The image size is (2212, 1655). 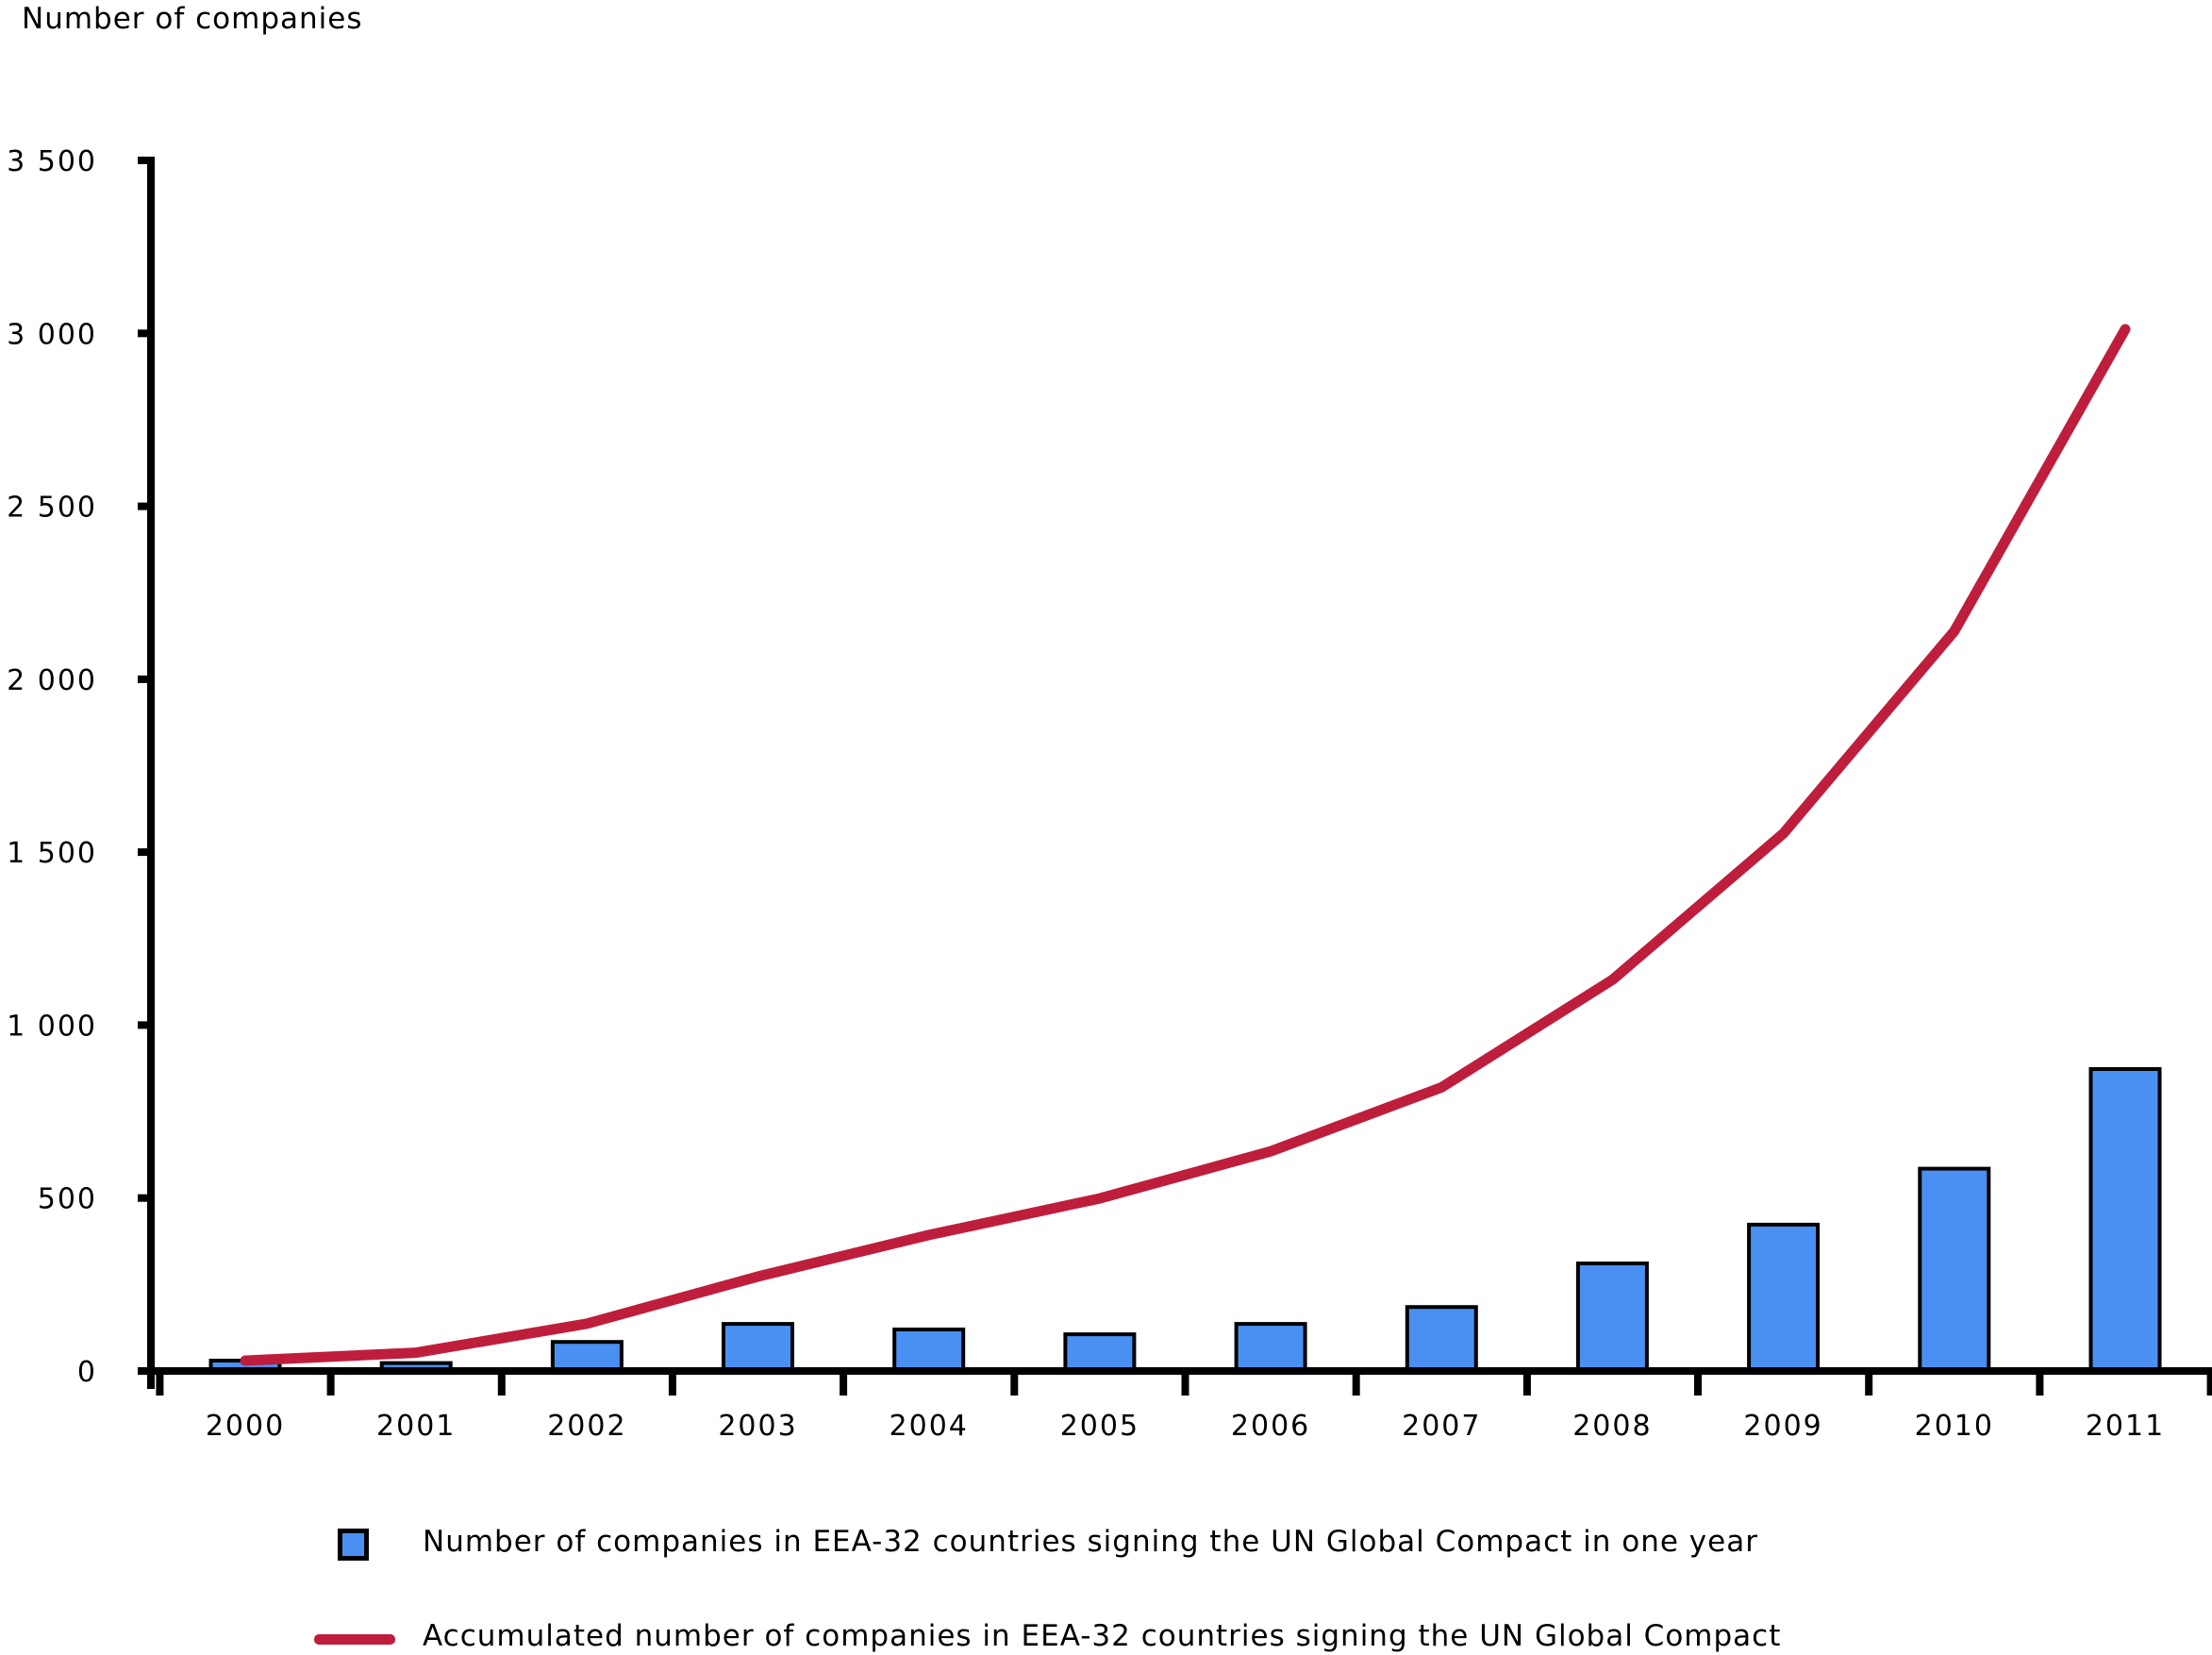 I want to click on x-tick-label-2010: 2010, so click(x=1955, y=1427).